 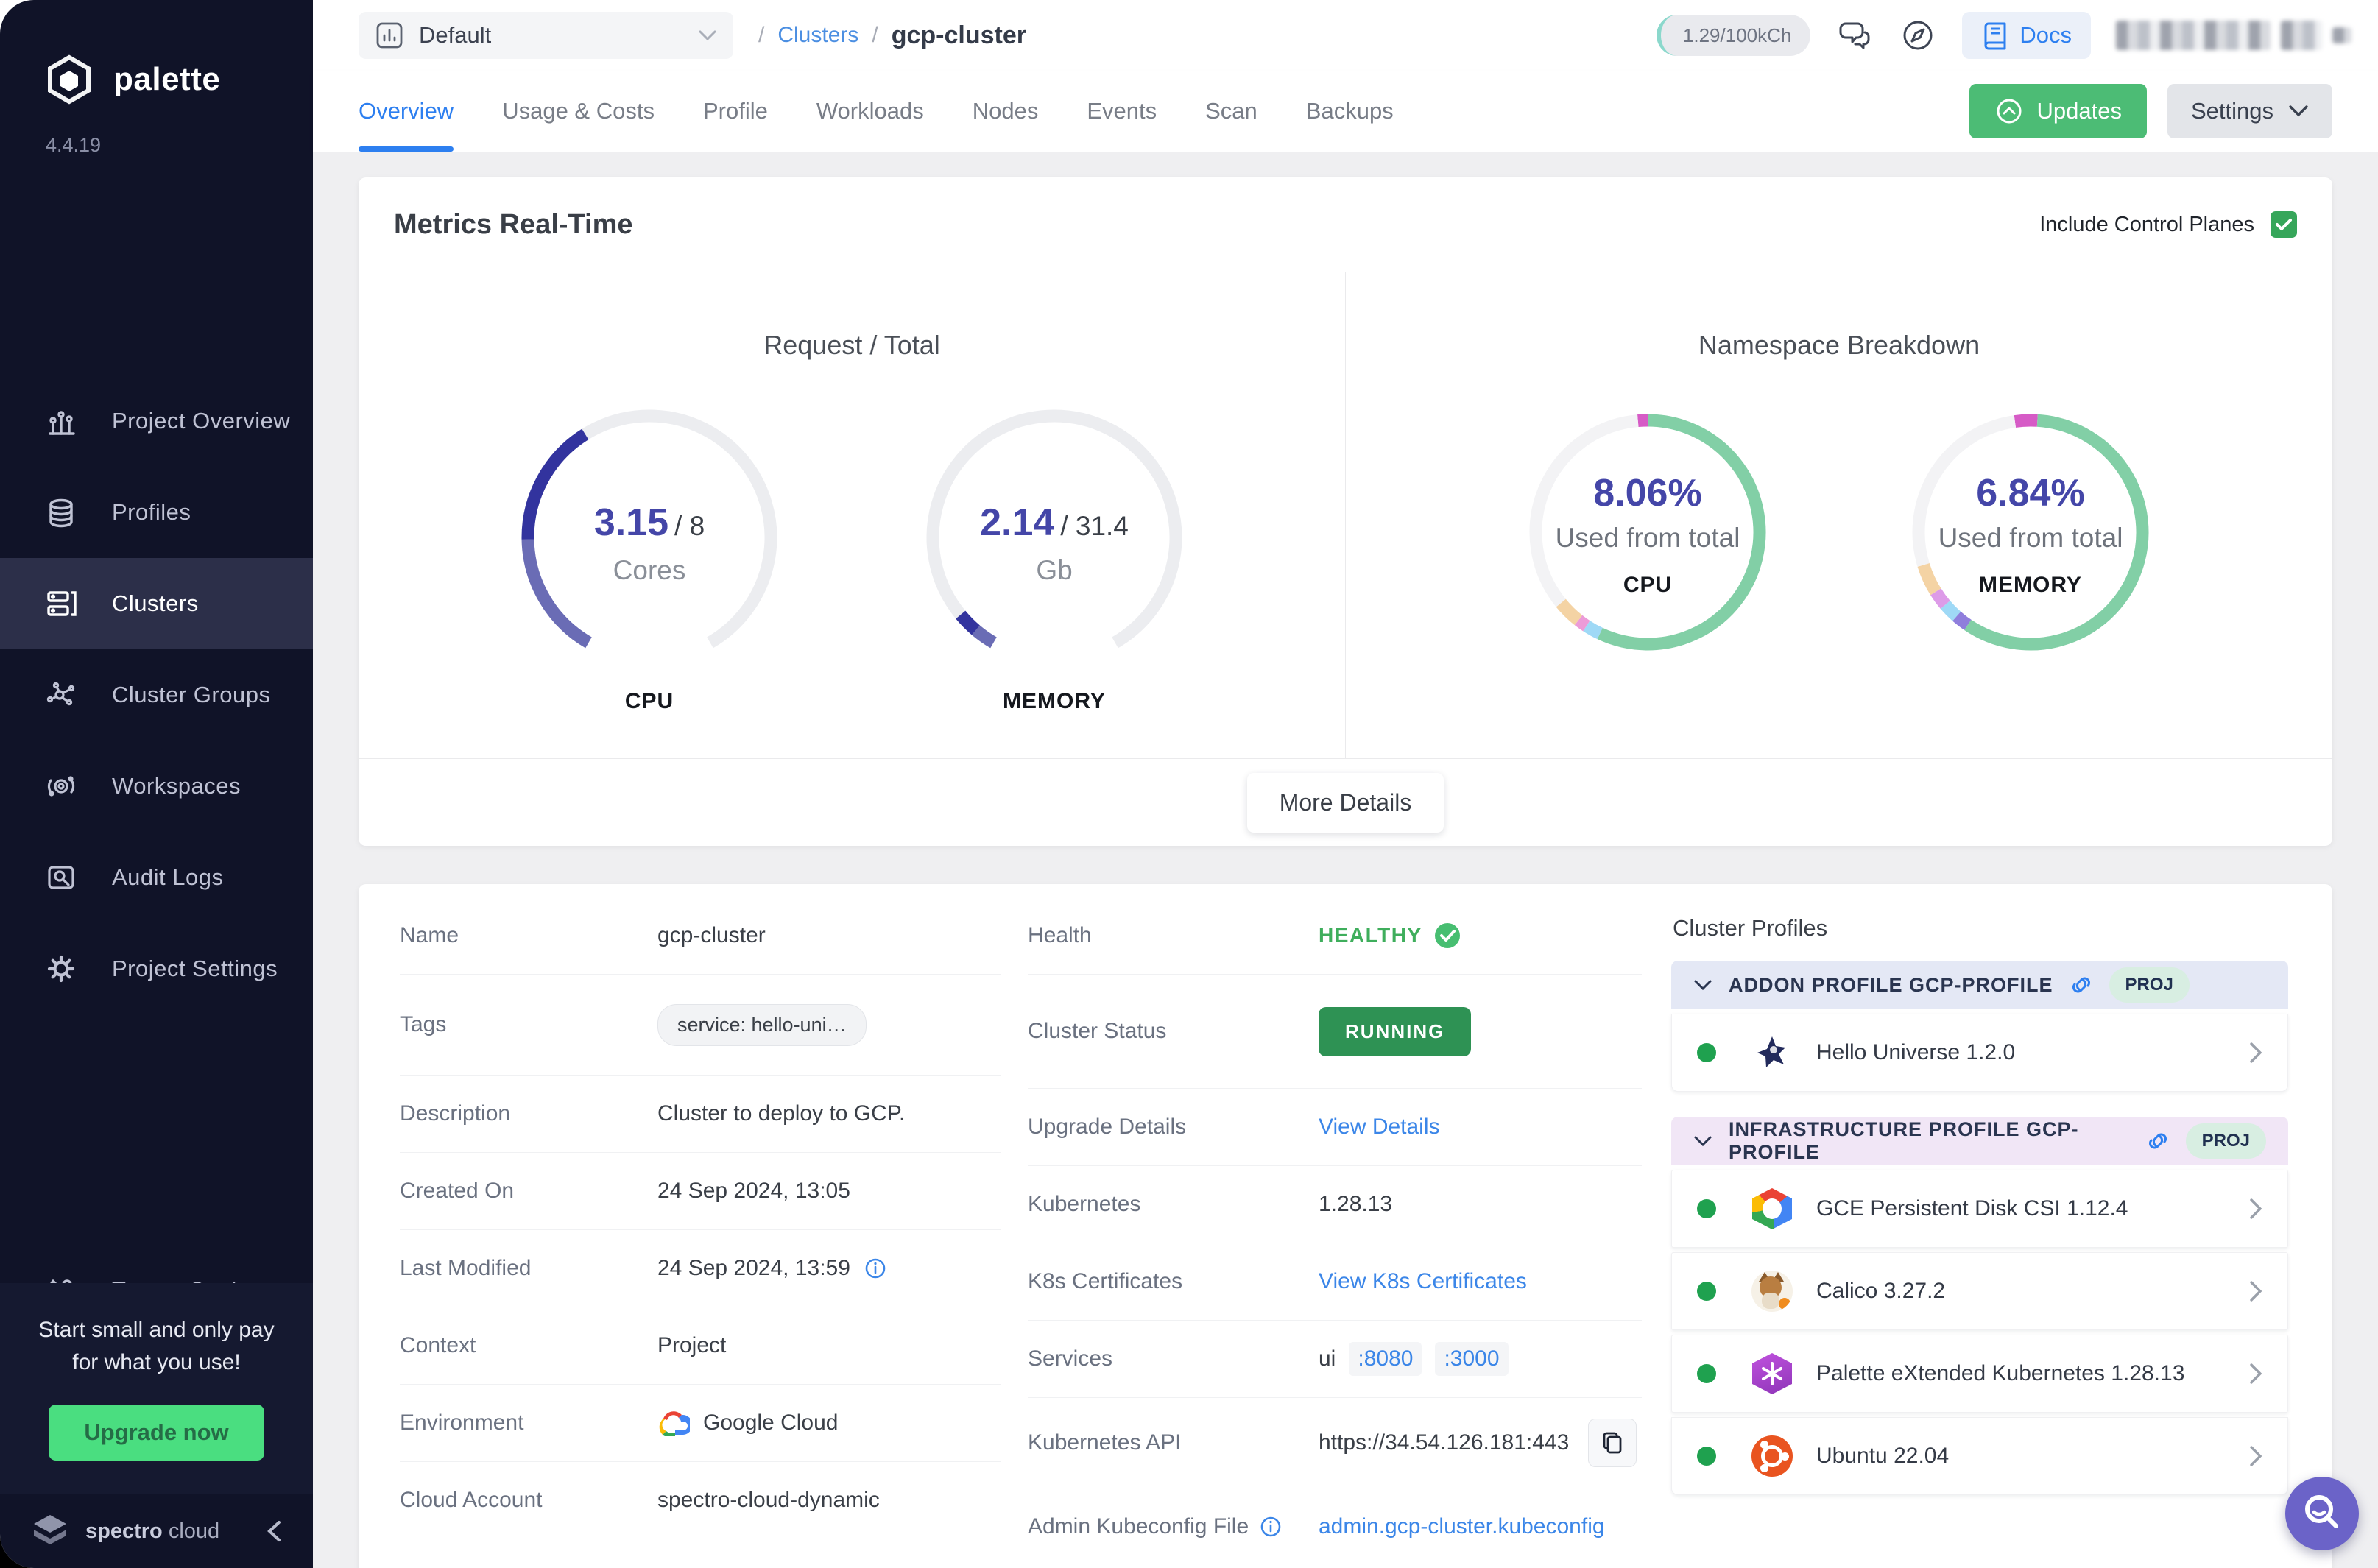 What do you see at coordinates (673, 1423) in the screenshot?
I see `google-cloud-icon` at bounding box center [673, 1423].